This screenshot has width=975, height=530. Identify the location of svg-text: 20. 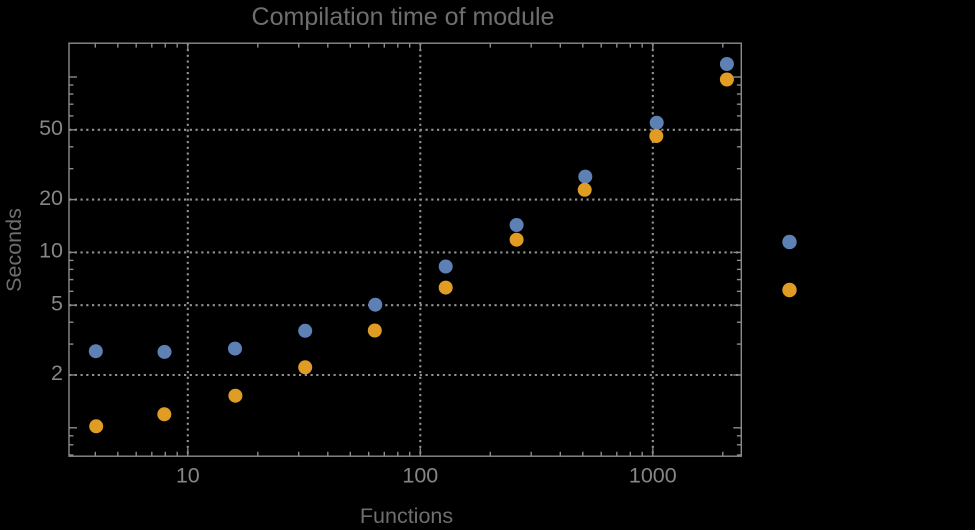
(51, 198).